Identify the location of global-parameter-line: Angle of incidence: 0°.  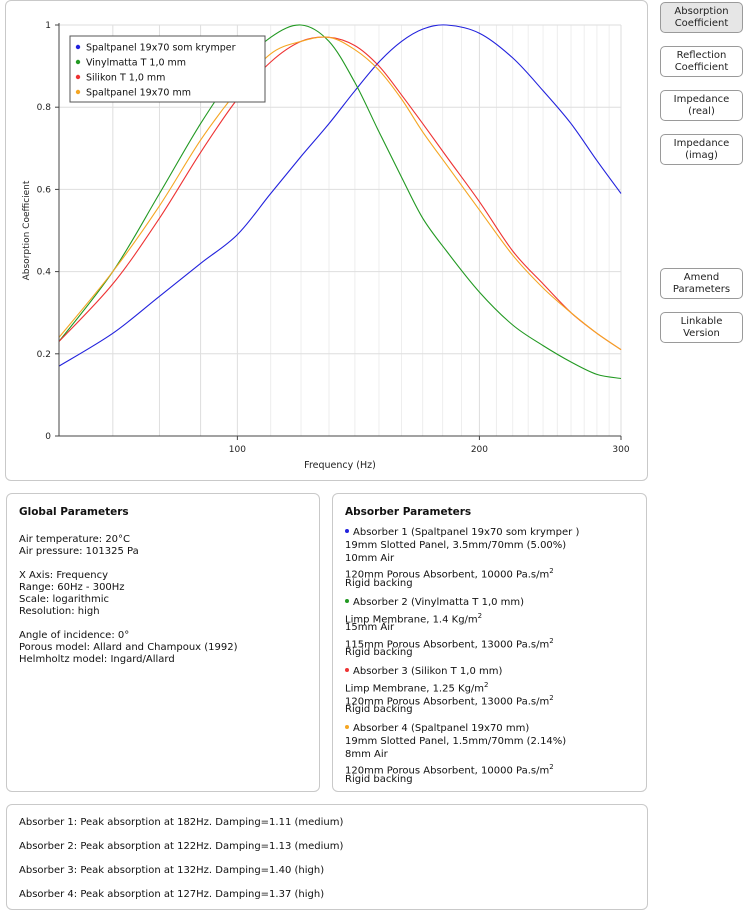
(74, 635).